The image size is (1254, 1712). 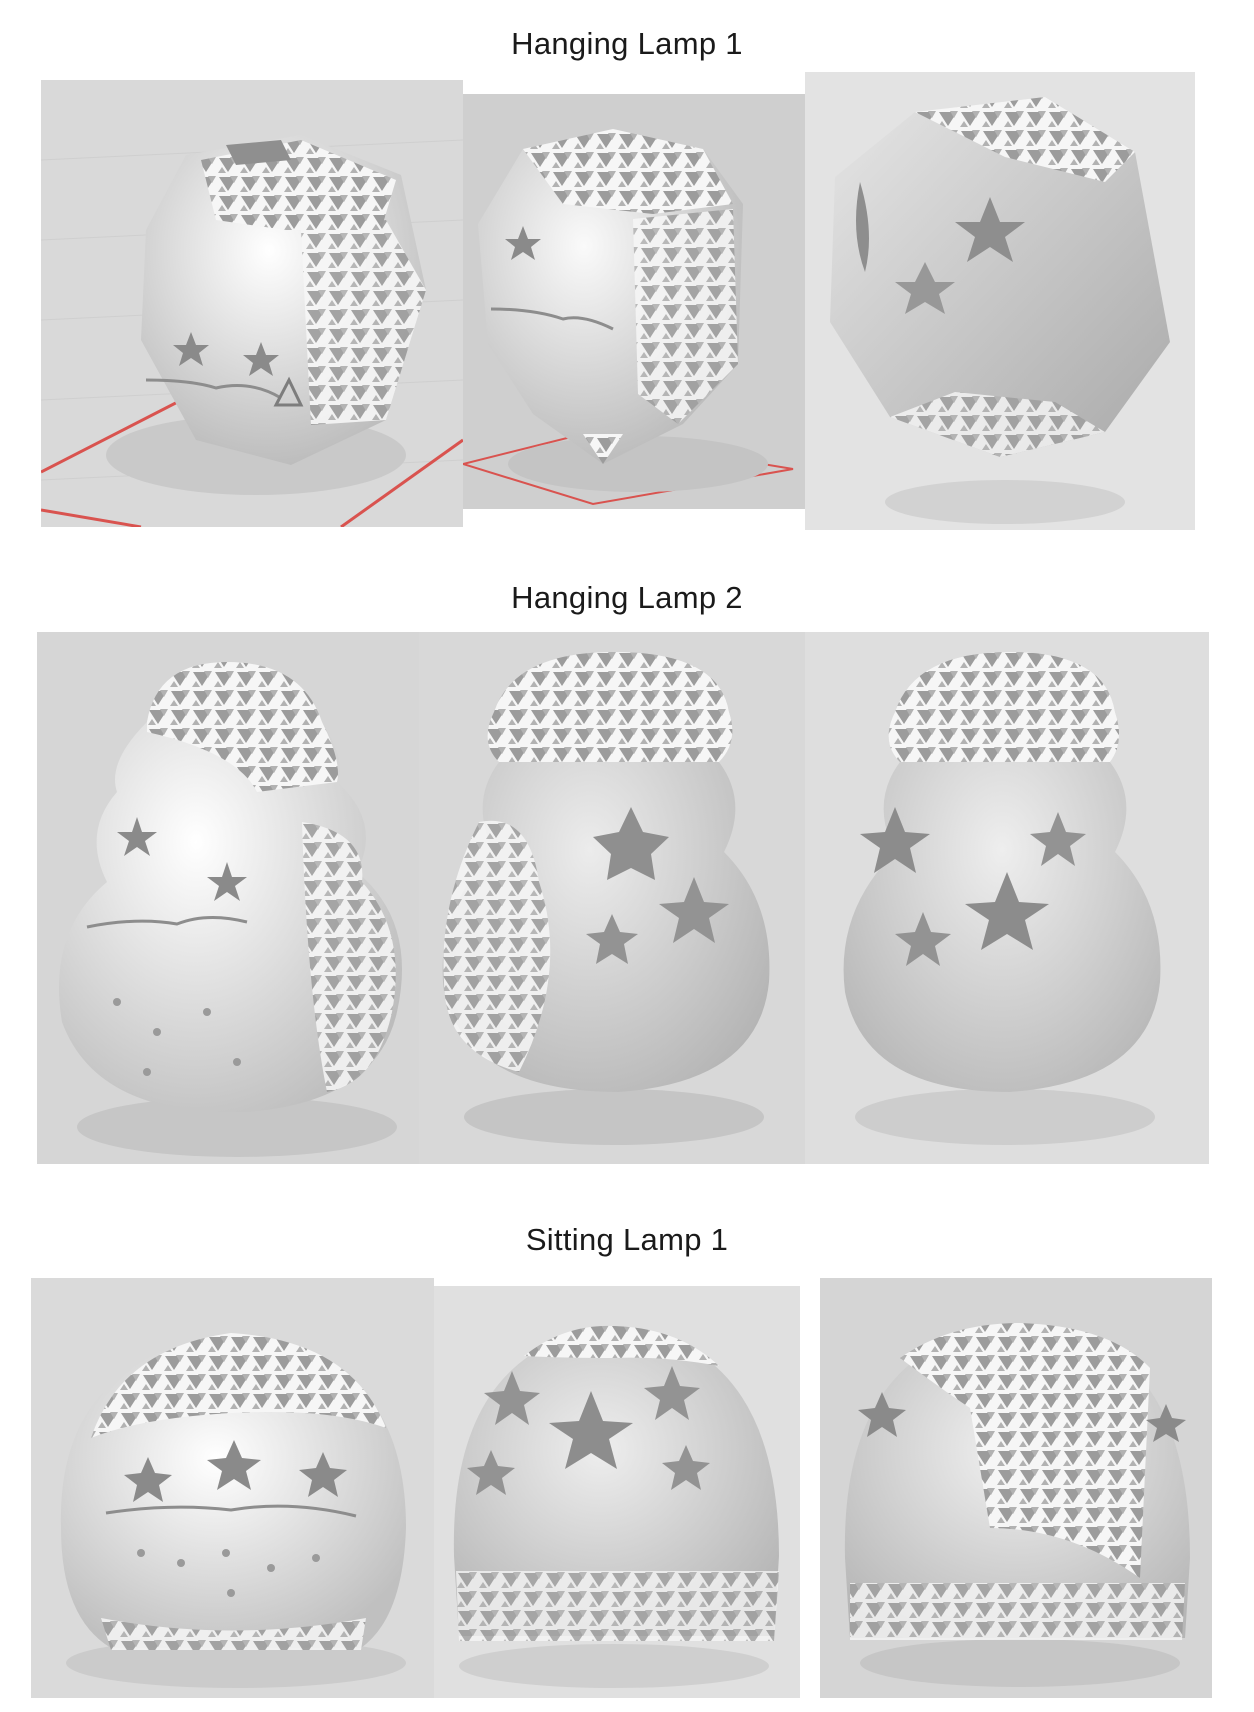 What do you see at coordinates (627, 1239) in the screenshot?
I see `section-title-sitting-lamp-1: Sitting Lamp 1` at bounding box center [627, 1239].